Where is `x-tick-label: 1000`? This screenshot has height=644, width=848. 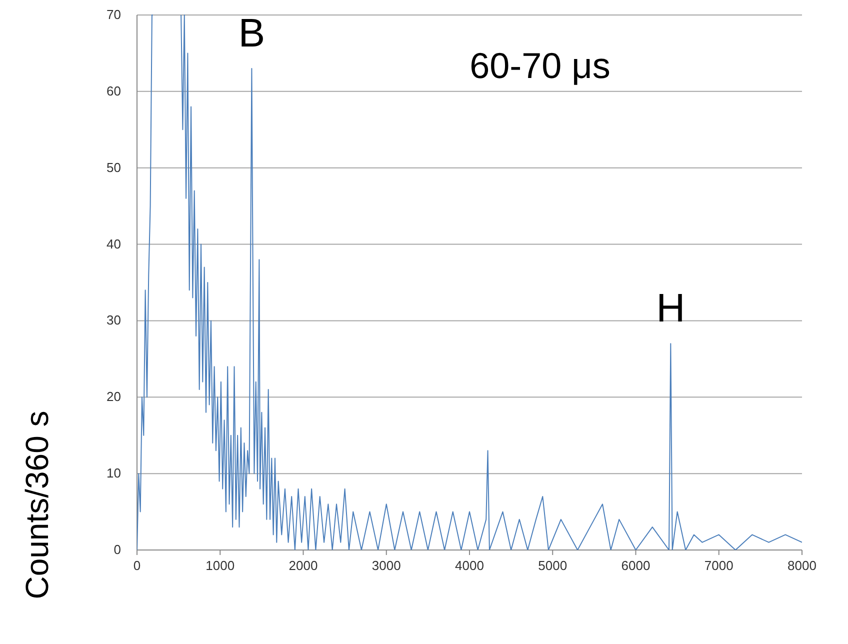 x-tick-label: 1000 is located at coordinates (220, 565).